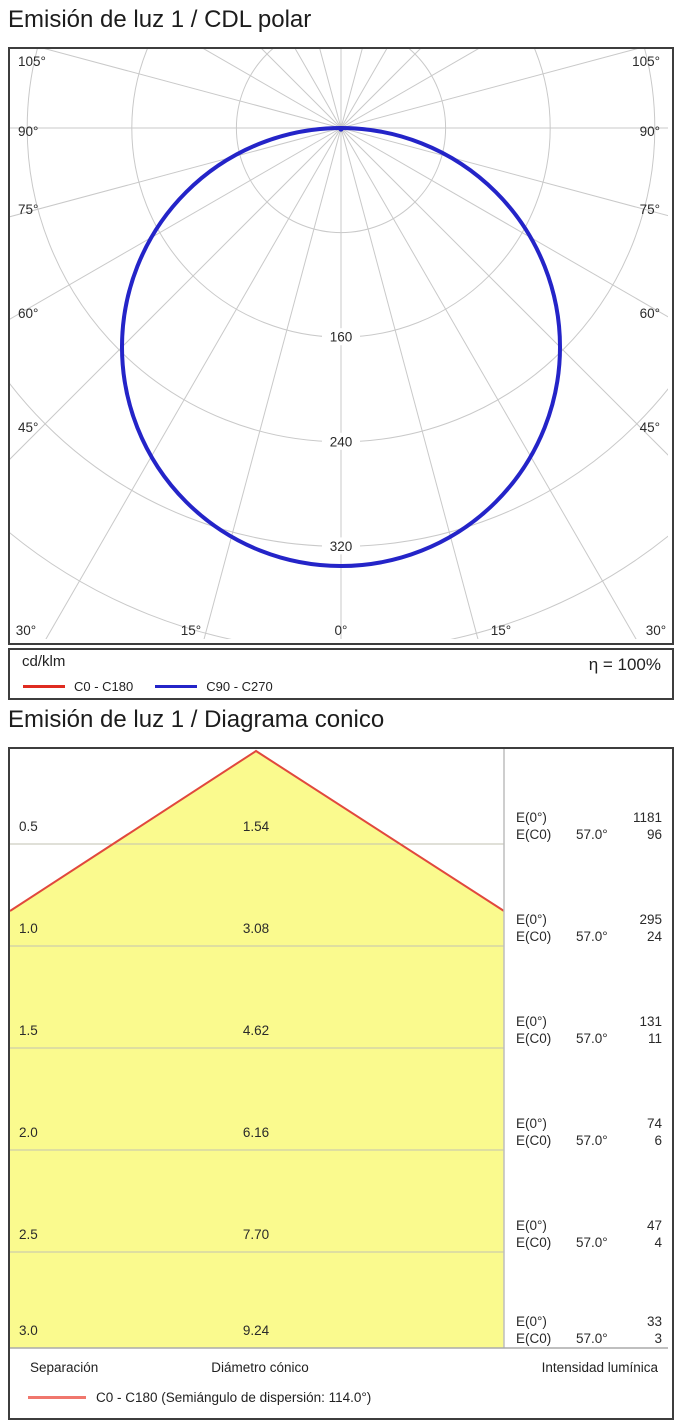 This screenshot has height=1422, width=682. Describe the element at coordinates (64, 1367) in the screenshot. I see `separation-column-header: Separación` at that location.